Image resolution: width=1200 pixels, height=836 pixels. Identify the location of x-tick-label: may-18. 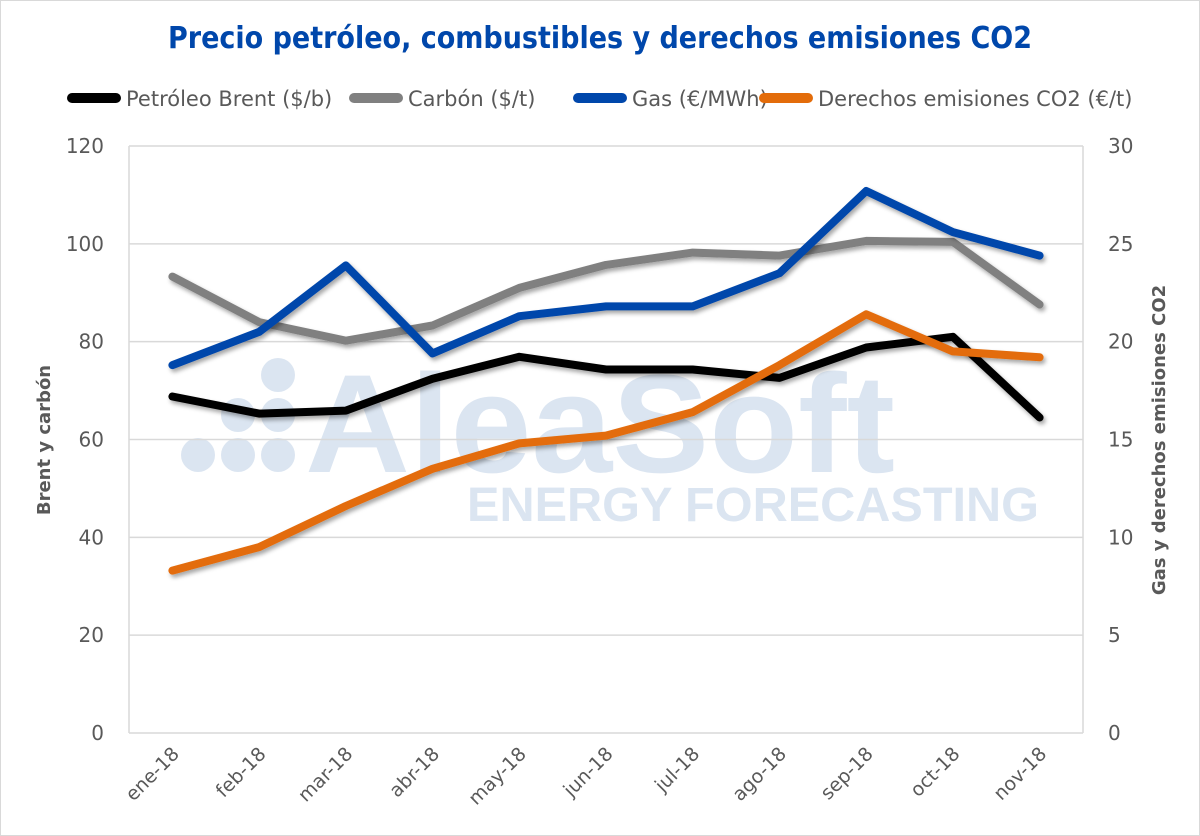
(497, 776).